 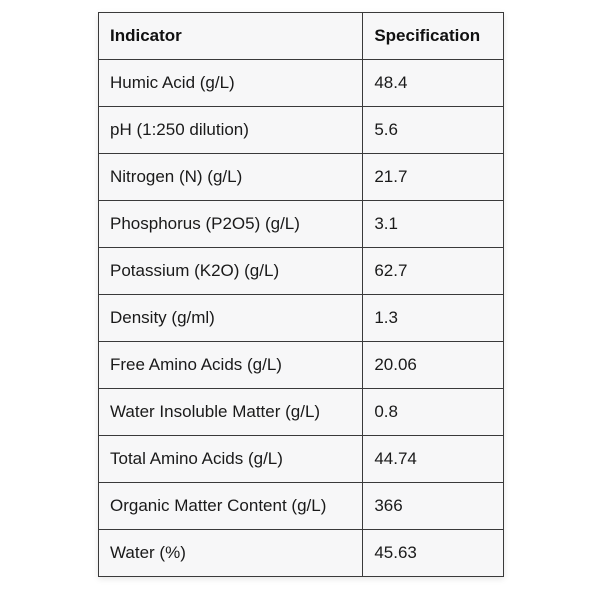 What do you see at coordinates (433, 130) in the screenshot?
I see `specification-cell: 5.6` at bounding box center [433, 130].